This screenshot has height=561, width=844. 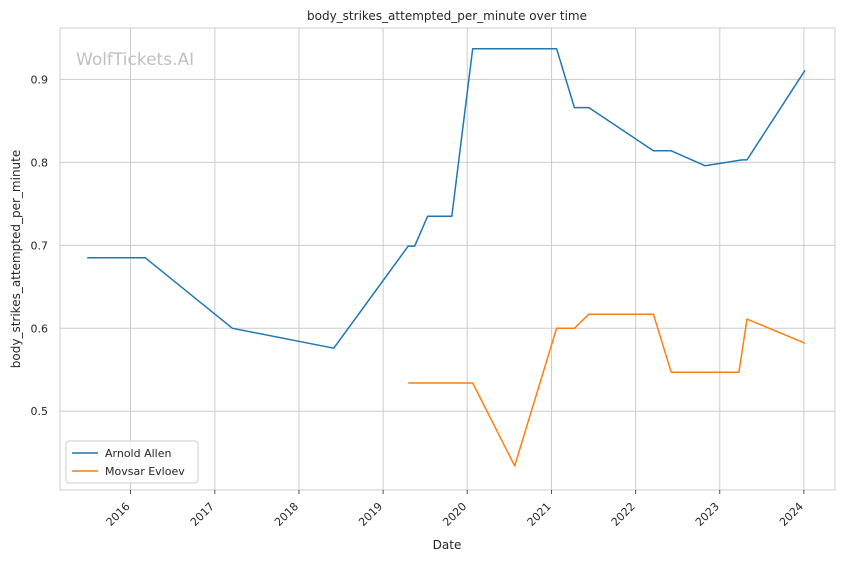 I want to click on y-tick-label: 0.9, so click(x=40, y=79).